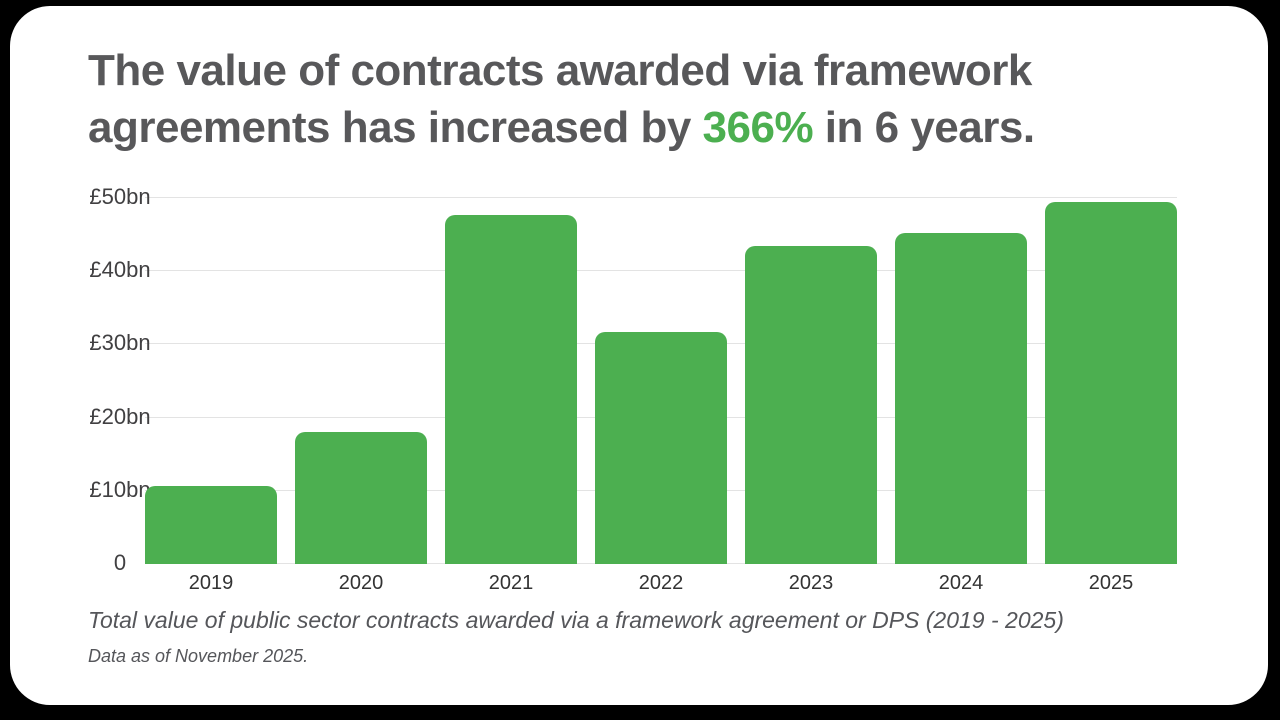 Image resolution: width=1280 pixels, height=720 pixels. What do you see at coordinates (811, 583) in the screenshot?
I see `x-tick-label-2023: 2023` at bounding box center [811, 583].